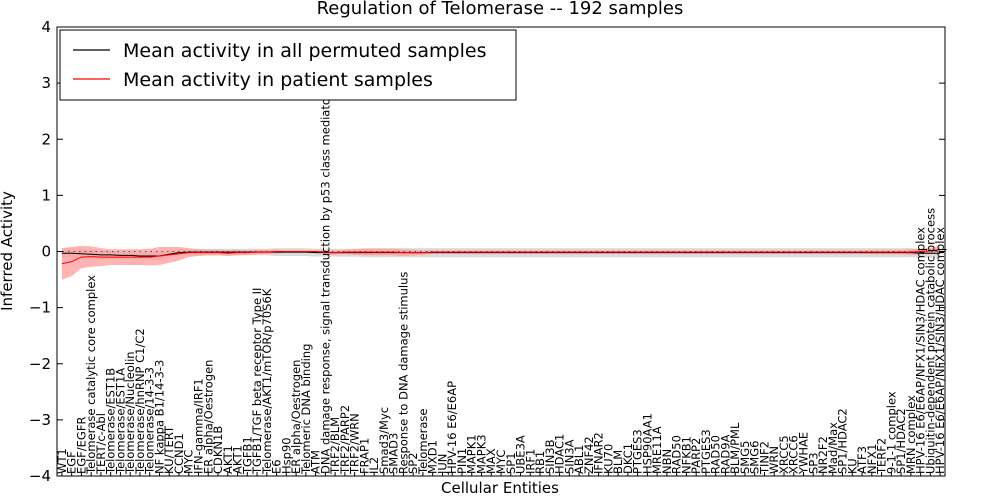 The height and width of the screenshot is (500, 1000). What do you see at coordinates (257, 381) in the screenshot?
I see `entity-label: TGFB1/TGF beta receptor Type II` at bounding box center [257, 381].